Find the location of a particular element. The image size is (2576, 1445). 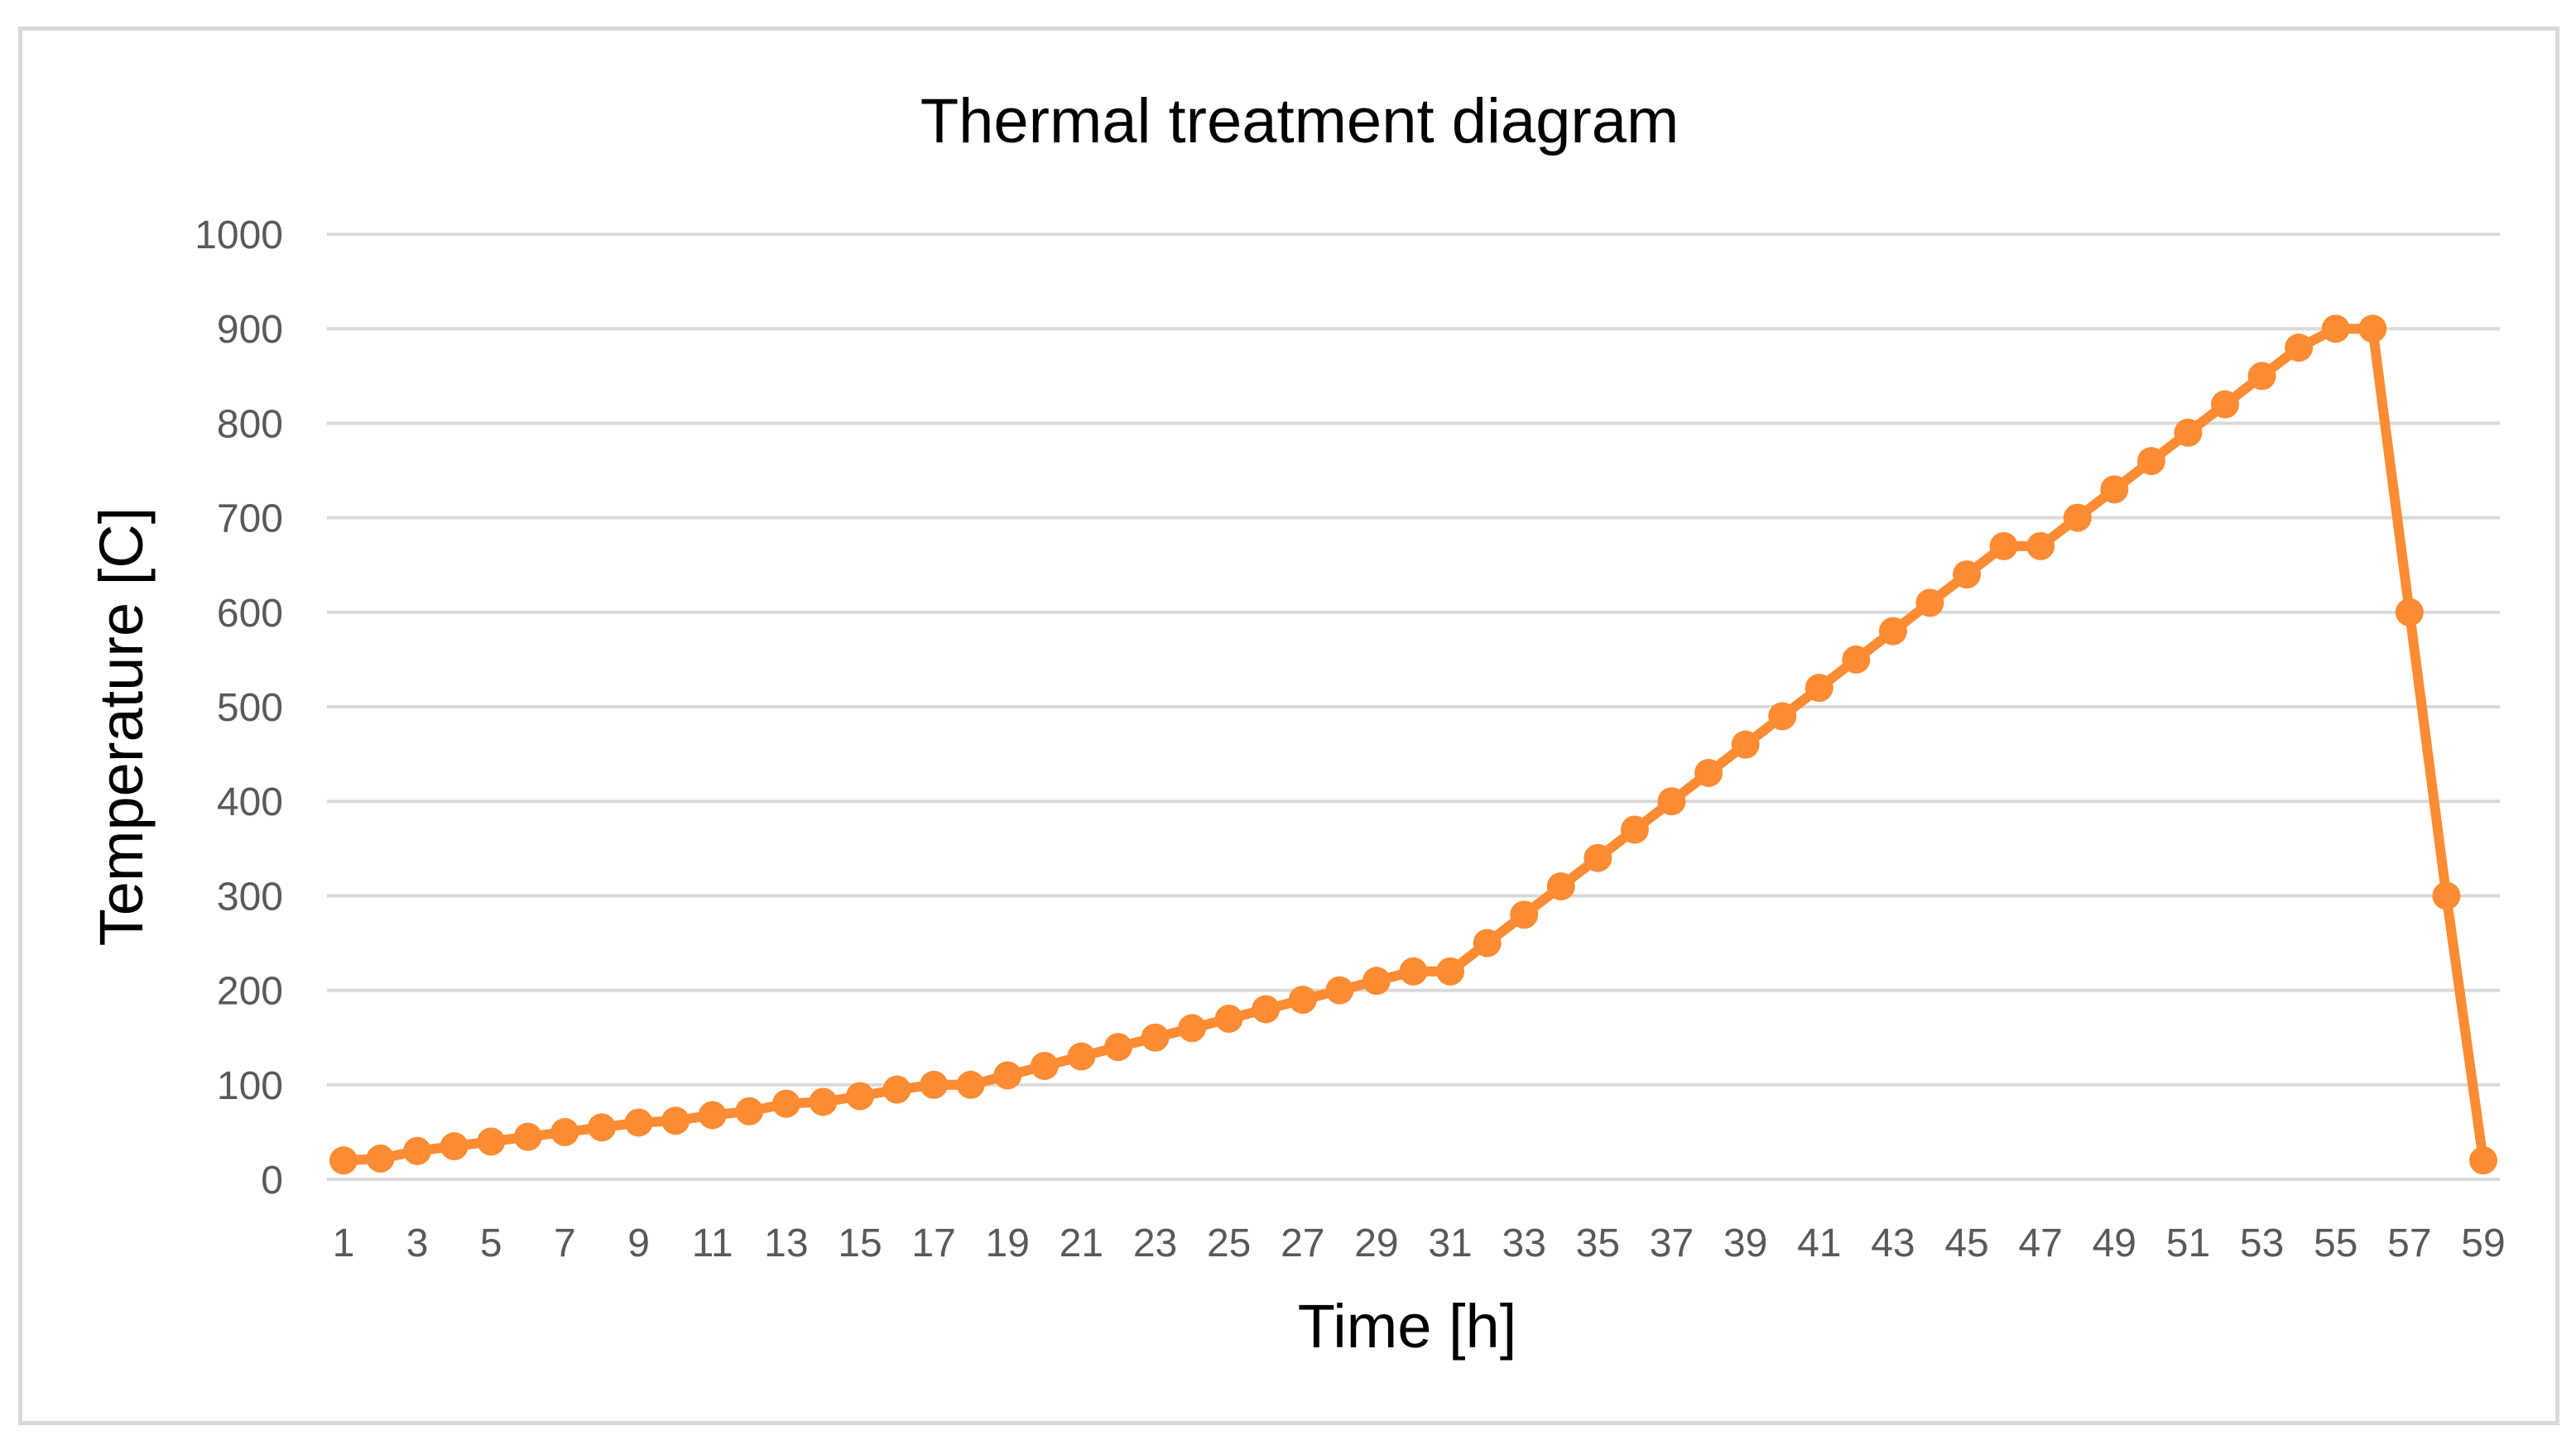

y-tick-label: 800 is located at coordinates (250, 424).